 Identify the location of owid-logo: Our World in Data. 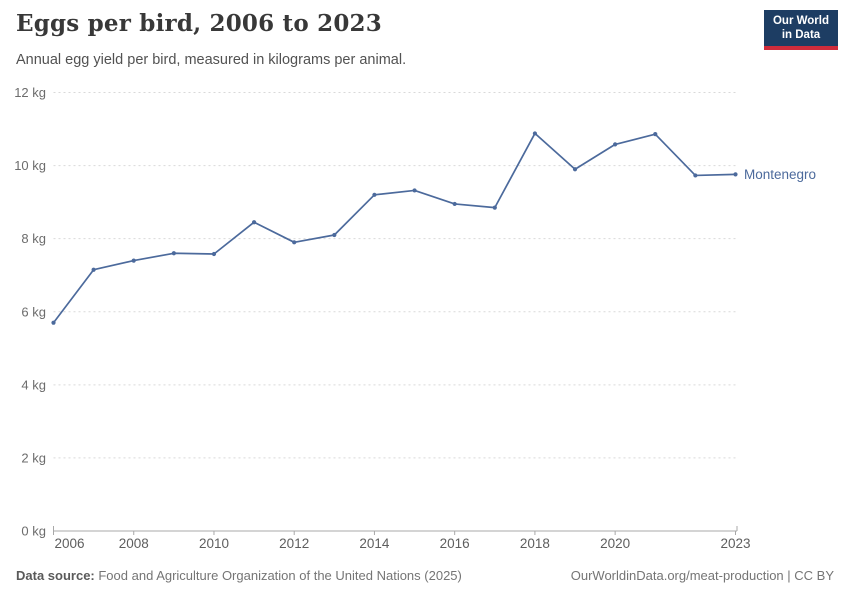
(801, 30).